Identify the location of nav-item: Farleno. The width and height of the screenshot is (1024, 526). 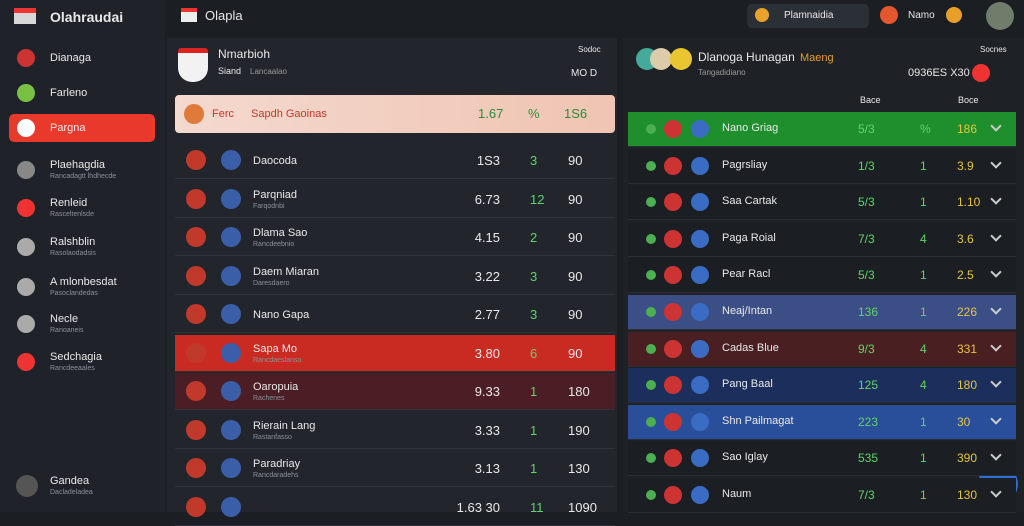
(69, 93).